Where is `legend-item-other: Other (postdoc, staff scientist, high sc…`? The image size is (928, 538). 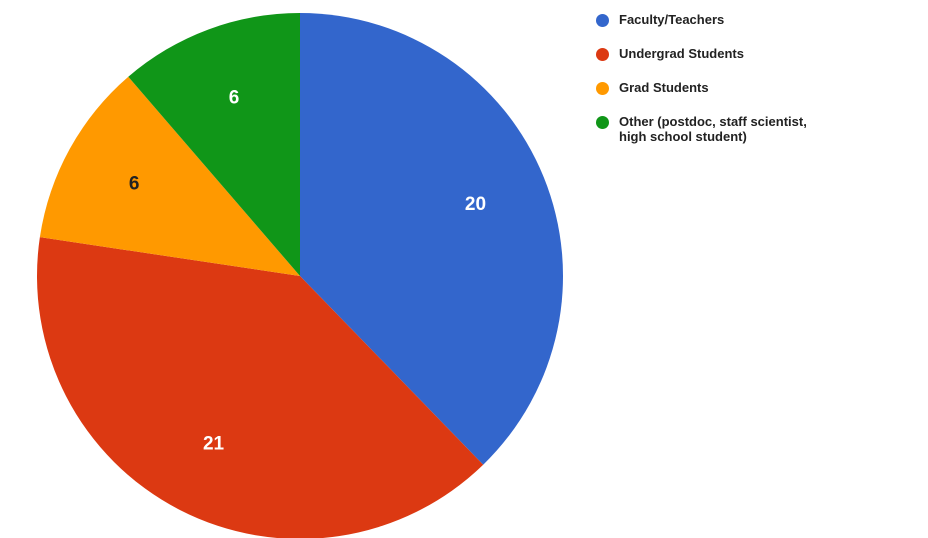
legend-item-other: Other (postdoc, staff scientist, high sc… is located at coordinates (756, 129).